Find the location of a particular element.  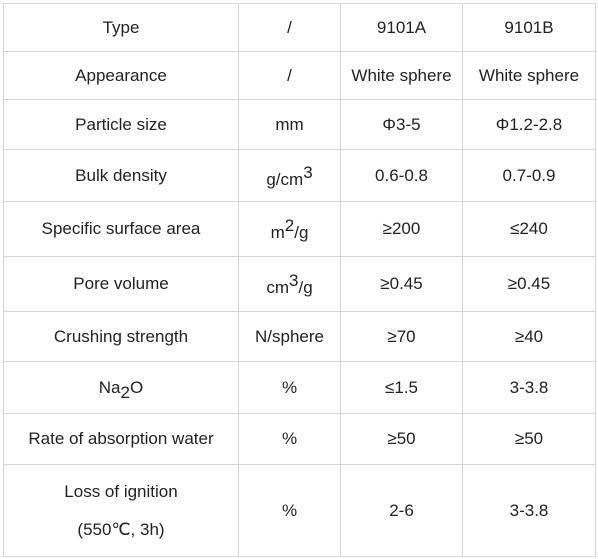

table-row: Crushing strength N/sphere ≥70 ≥40 is located at coordinates (299, 336).